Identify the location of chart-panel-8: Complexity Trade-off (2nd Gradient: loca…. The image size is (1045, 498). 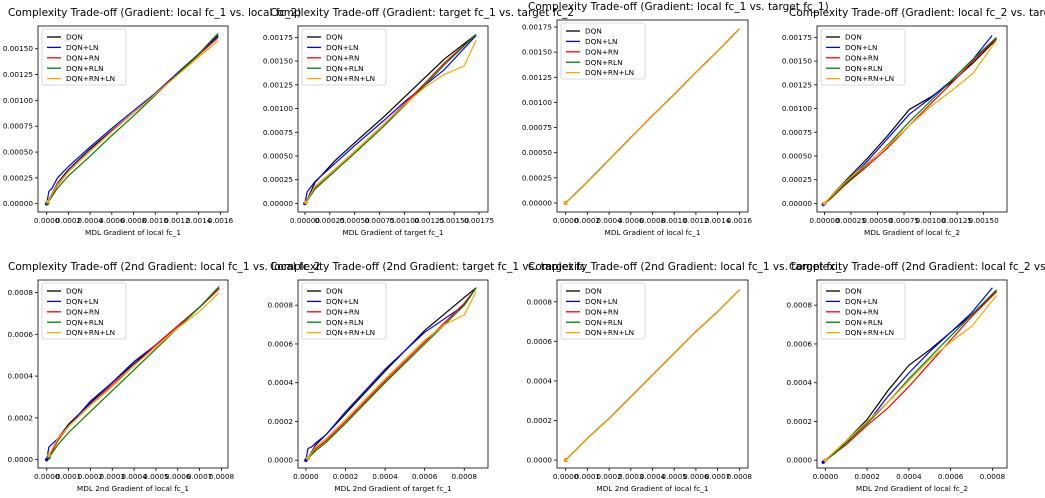
(915, 377).